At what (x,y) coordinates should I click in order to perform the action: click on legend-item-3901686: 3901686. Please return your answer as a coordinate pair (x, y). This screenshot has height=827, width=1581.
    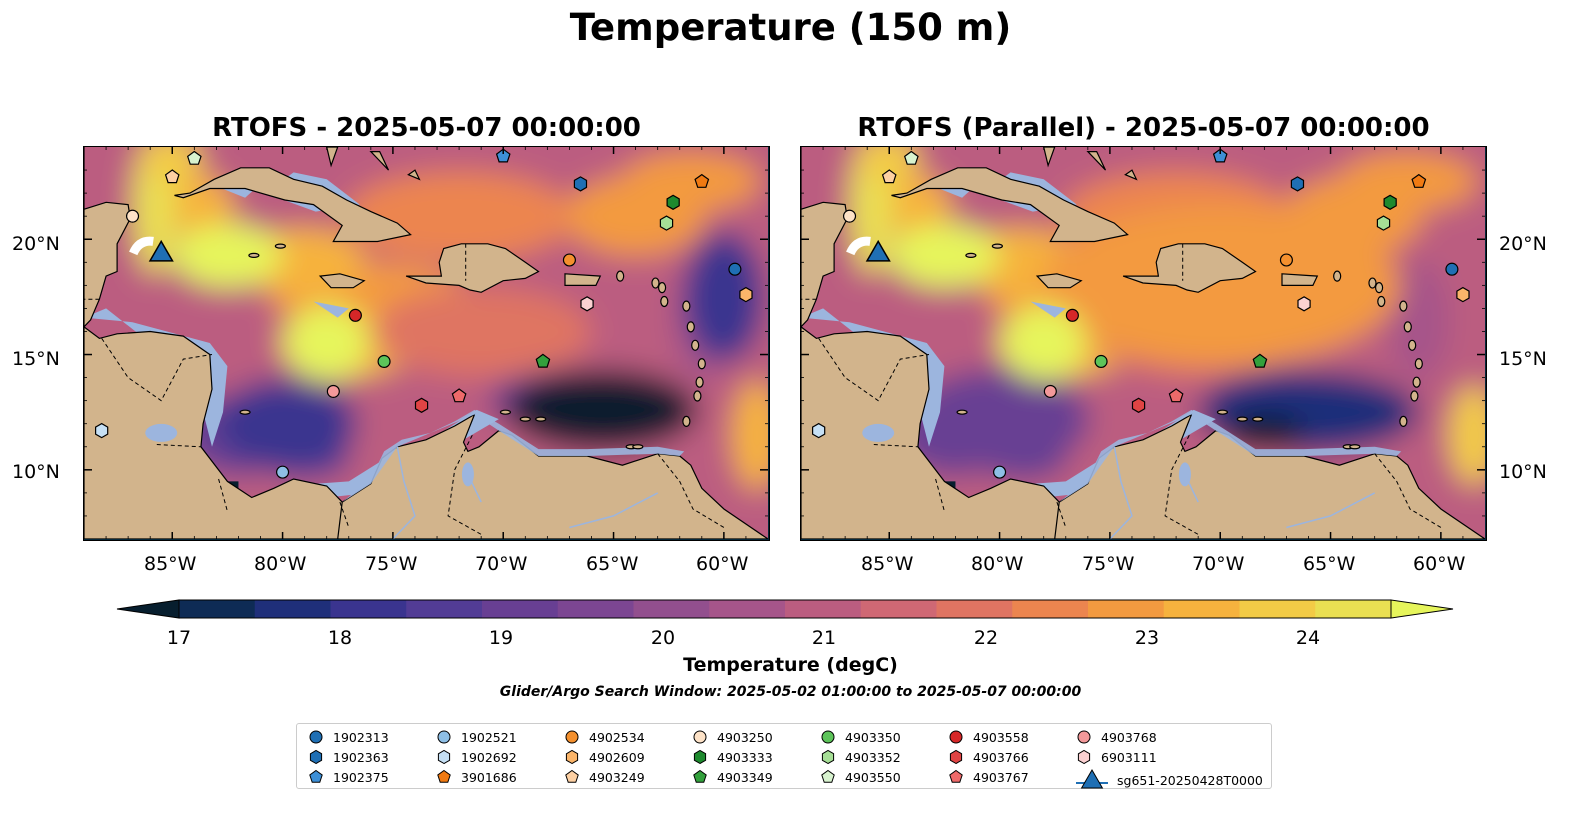
    Looking at the image, I should click on (476, 777).